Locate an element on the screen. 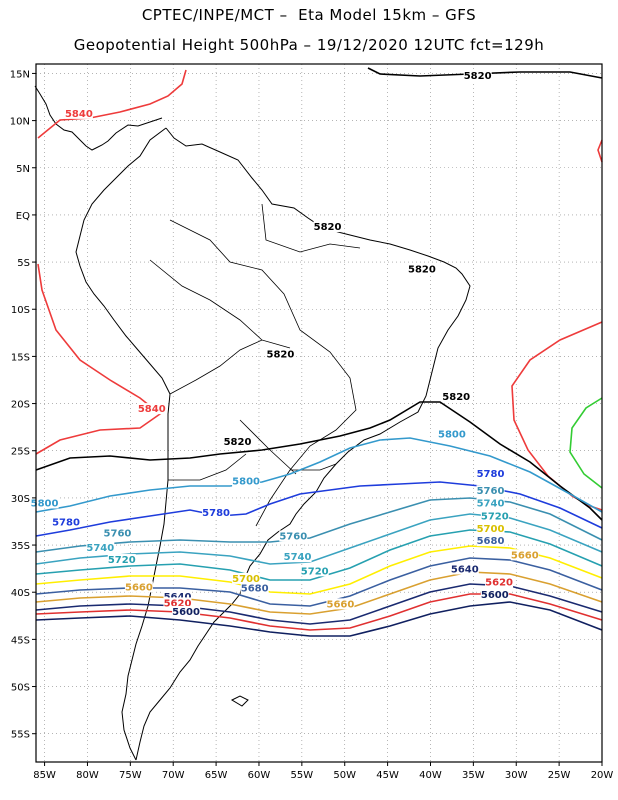 This screenshot has height=800, width=618. country-borders is located at coordinates (255, 365).